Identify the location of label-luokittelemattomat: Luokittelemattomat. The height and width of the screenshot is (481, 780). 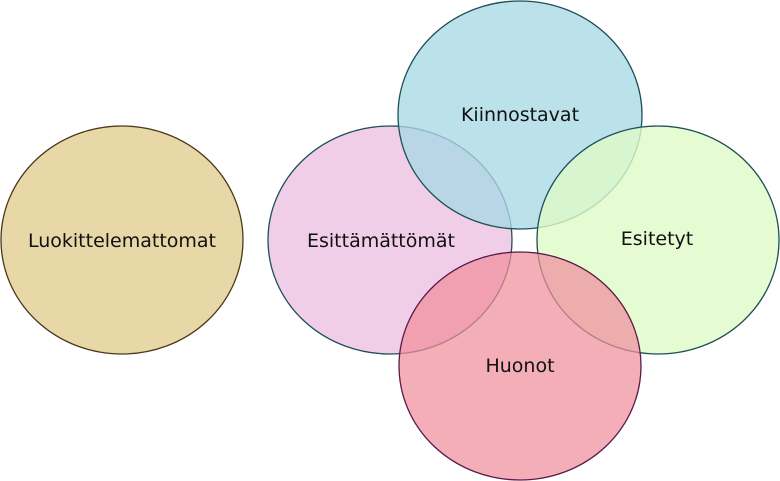
(122, 241).